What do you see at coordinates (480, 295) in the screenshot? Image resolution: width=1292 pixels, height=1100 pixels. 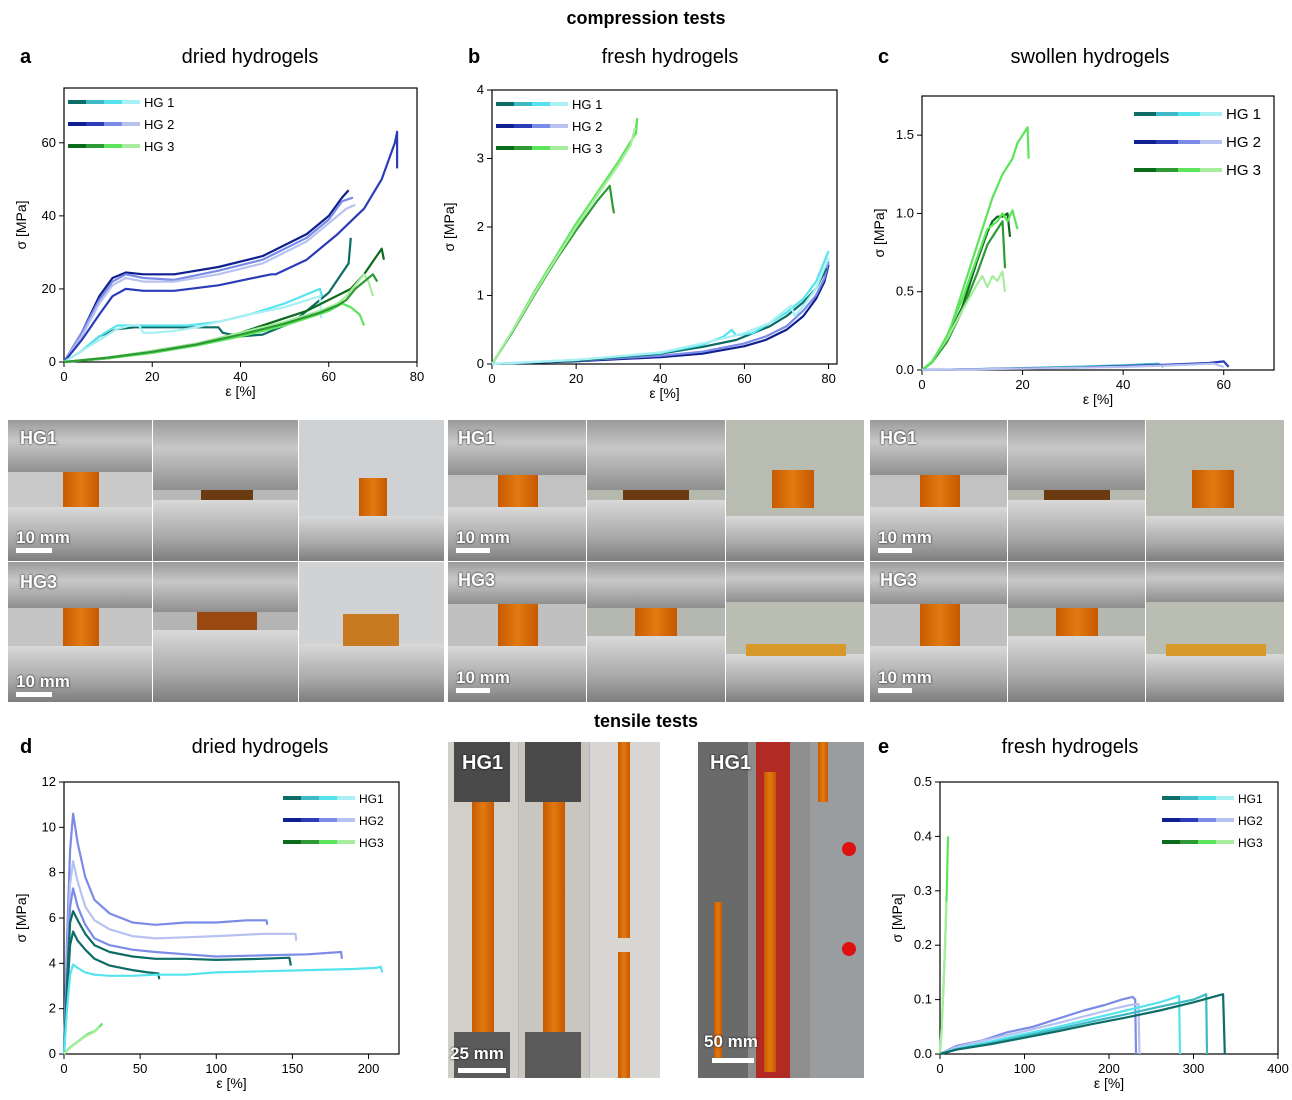 I see `y-tick-label: 1` at bounding box center [480, 295].